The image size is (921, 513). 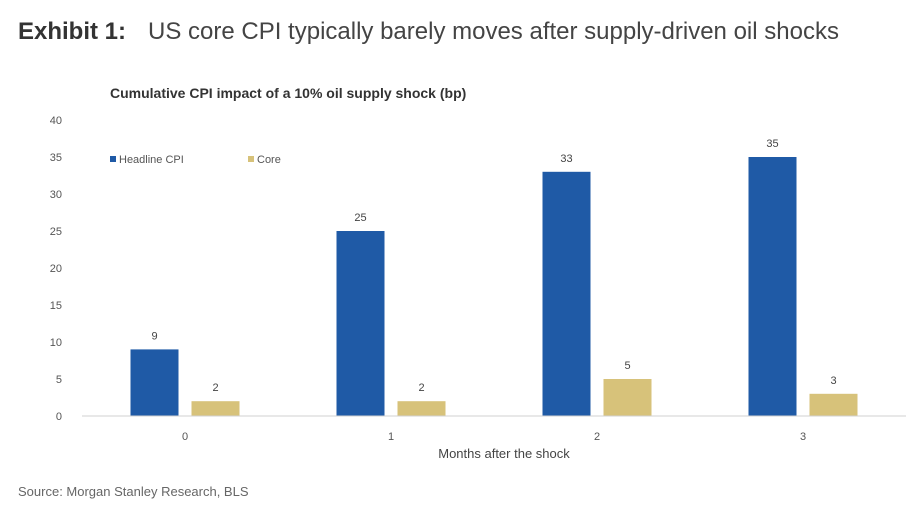 What do you see at coordinates (133, 491) in the screenshot?
I see `source-note: Source: Morgan Stanley Research, BLS` at bounding box center [133, 491].